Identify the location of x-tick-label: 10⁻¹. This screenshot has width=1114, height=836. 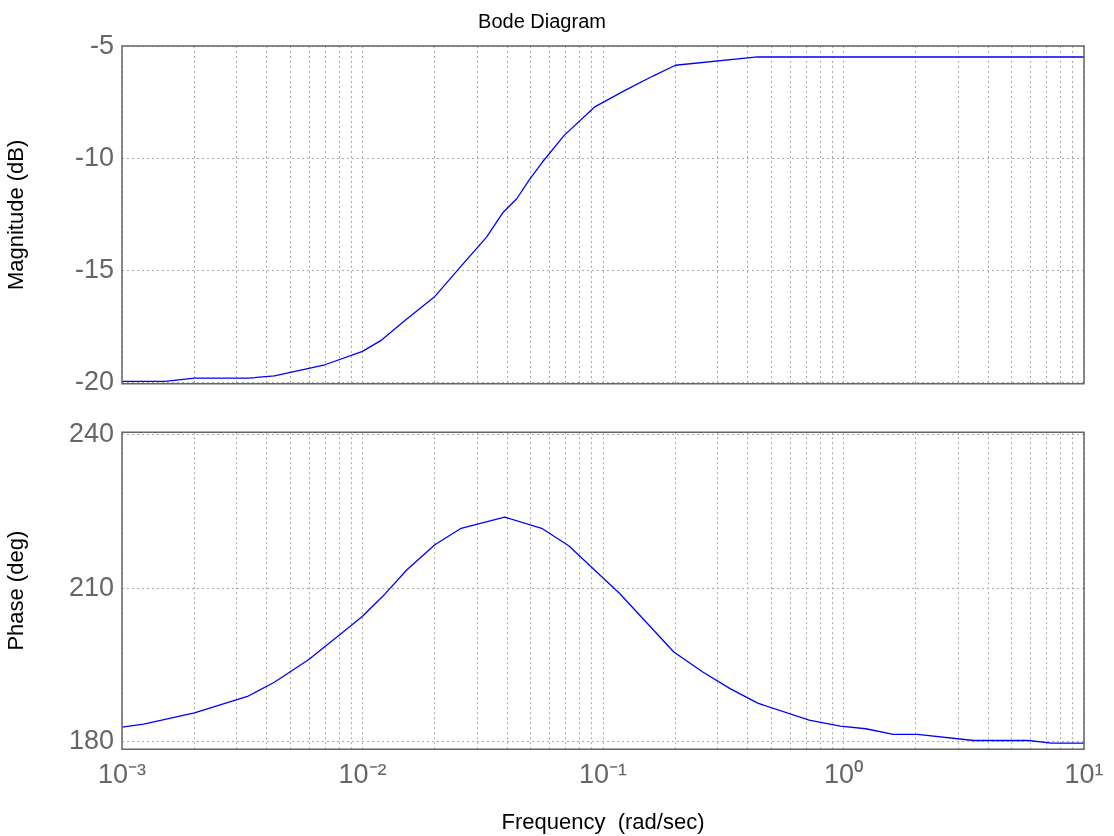
(603, 773).